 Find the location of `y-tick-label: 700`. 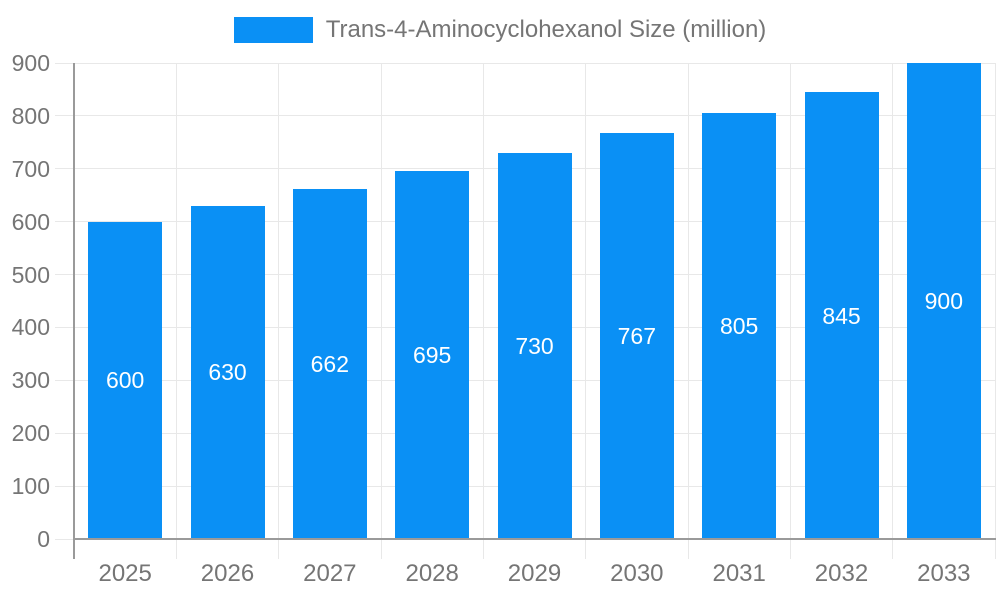

y-tick-label: 700 is located at coordinates (30, 168).